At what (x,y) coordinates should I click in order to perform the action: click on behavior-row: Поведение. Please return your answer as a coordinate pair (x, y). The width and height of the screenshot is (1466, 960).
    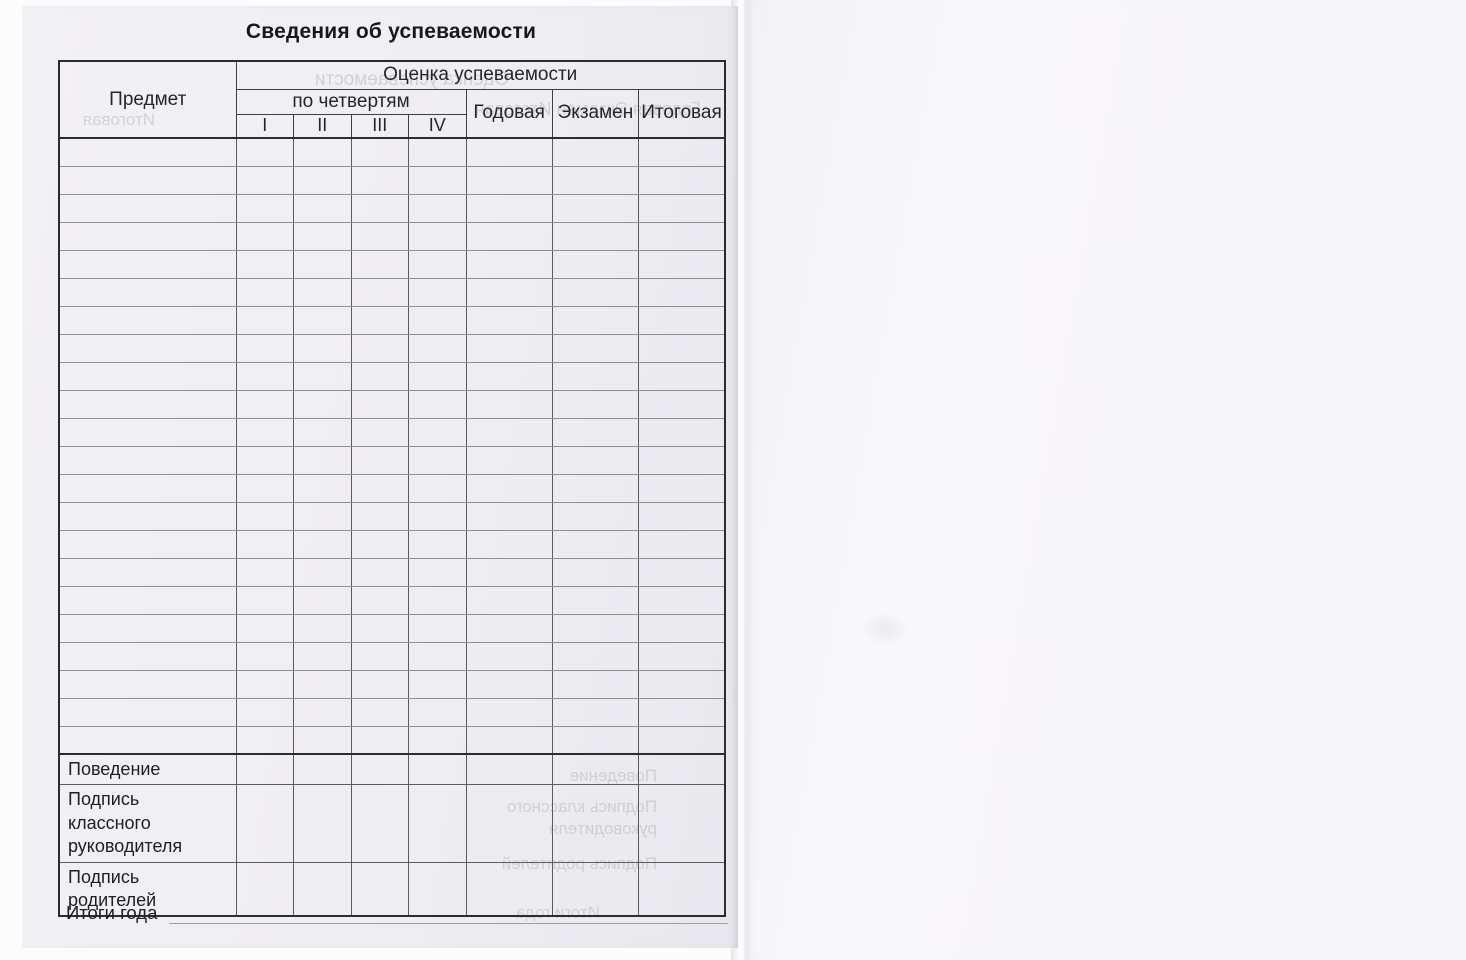
    Looking at the image, I should click on (392, 769).